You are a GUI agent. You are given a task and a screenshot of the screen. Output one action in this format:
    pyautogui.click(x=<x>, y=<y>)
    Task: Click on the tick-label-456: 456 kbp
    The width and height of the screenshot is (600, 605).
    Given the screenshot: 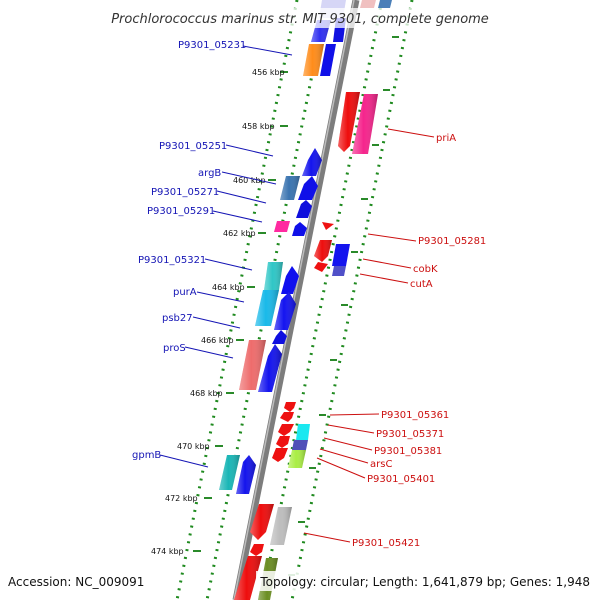 What is the action you would take?
    pyautogui.click(x=268, y=72)
    